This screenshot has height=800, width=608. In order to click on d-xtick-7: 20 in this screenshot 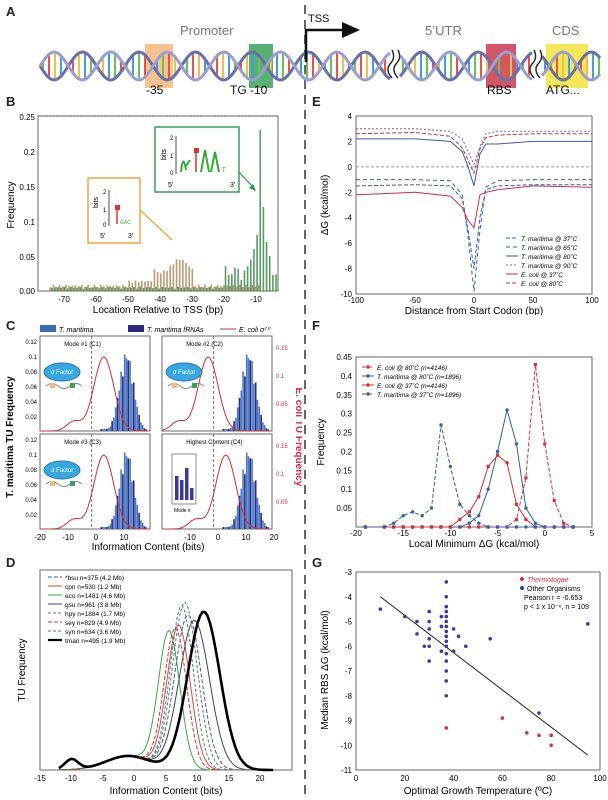, I will do `click(260, 778)`.